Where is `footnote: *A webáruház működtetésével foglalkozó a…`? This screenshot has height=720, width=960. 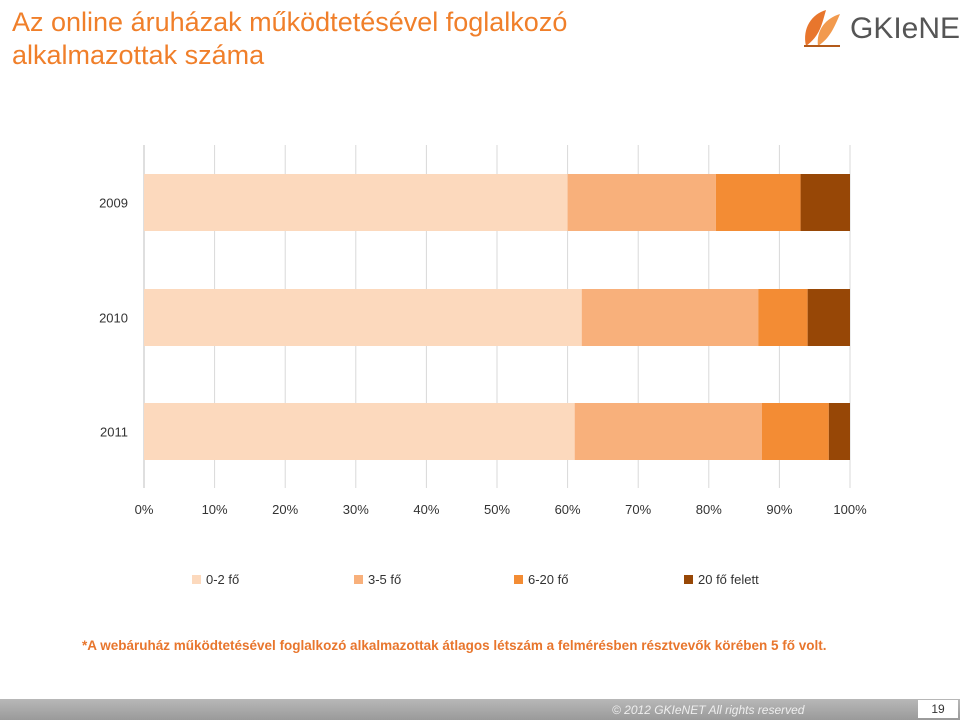
footnote: *A webáruház működtetésével foglalkozó a… is located at coordinates (454, 645).